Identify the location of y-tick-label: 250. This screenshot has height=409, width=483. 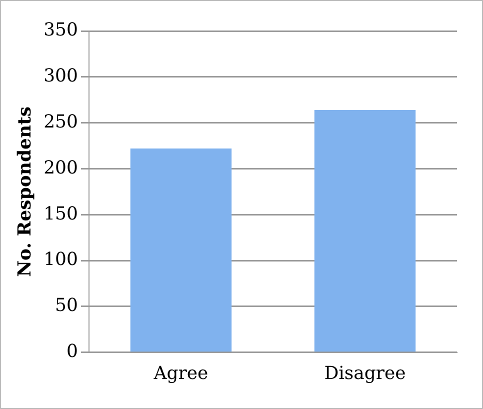
(61, 122).